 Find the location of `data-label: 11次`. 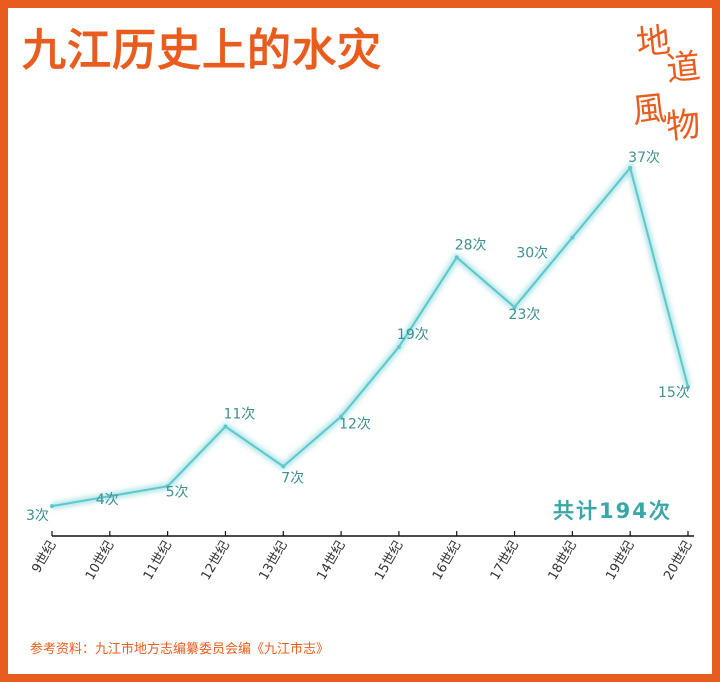

data-label: 11次 is located at coordinates (239, 415).